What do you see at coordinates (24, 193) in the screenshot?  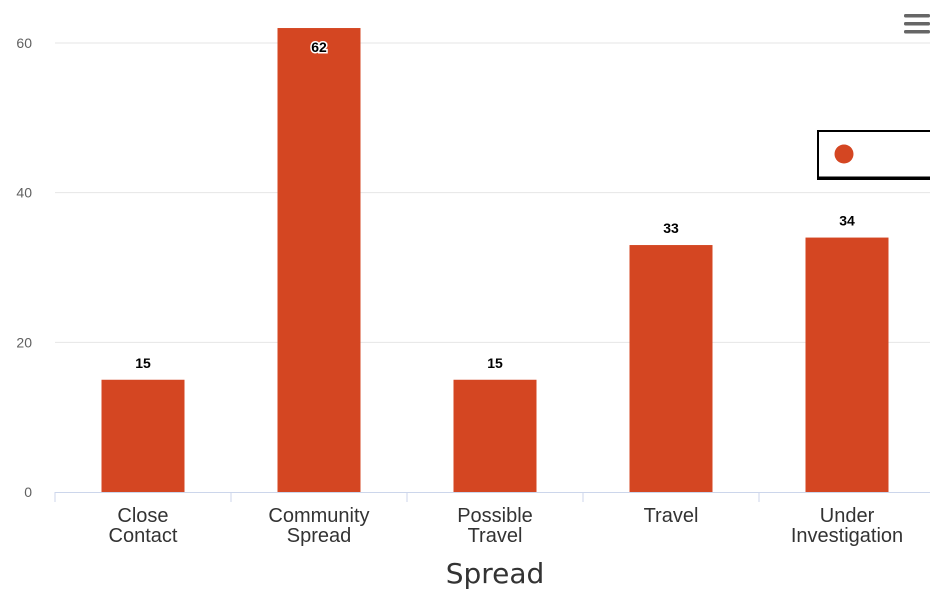 I see `y-tick-label: 40` at bounding box center [24, 193].